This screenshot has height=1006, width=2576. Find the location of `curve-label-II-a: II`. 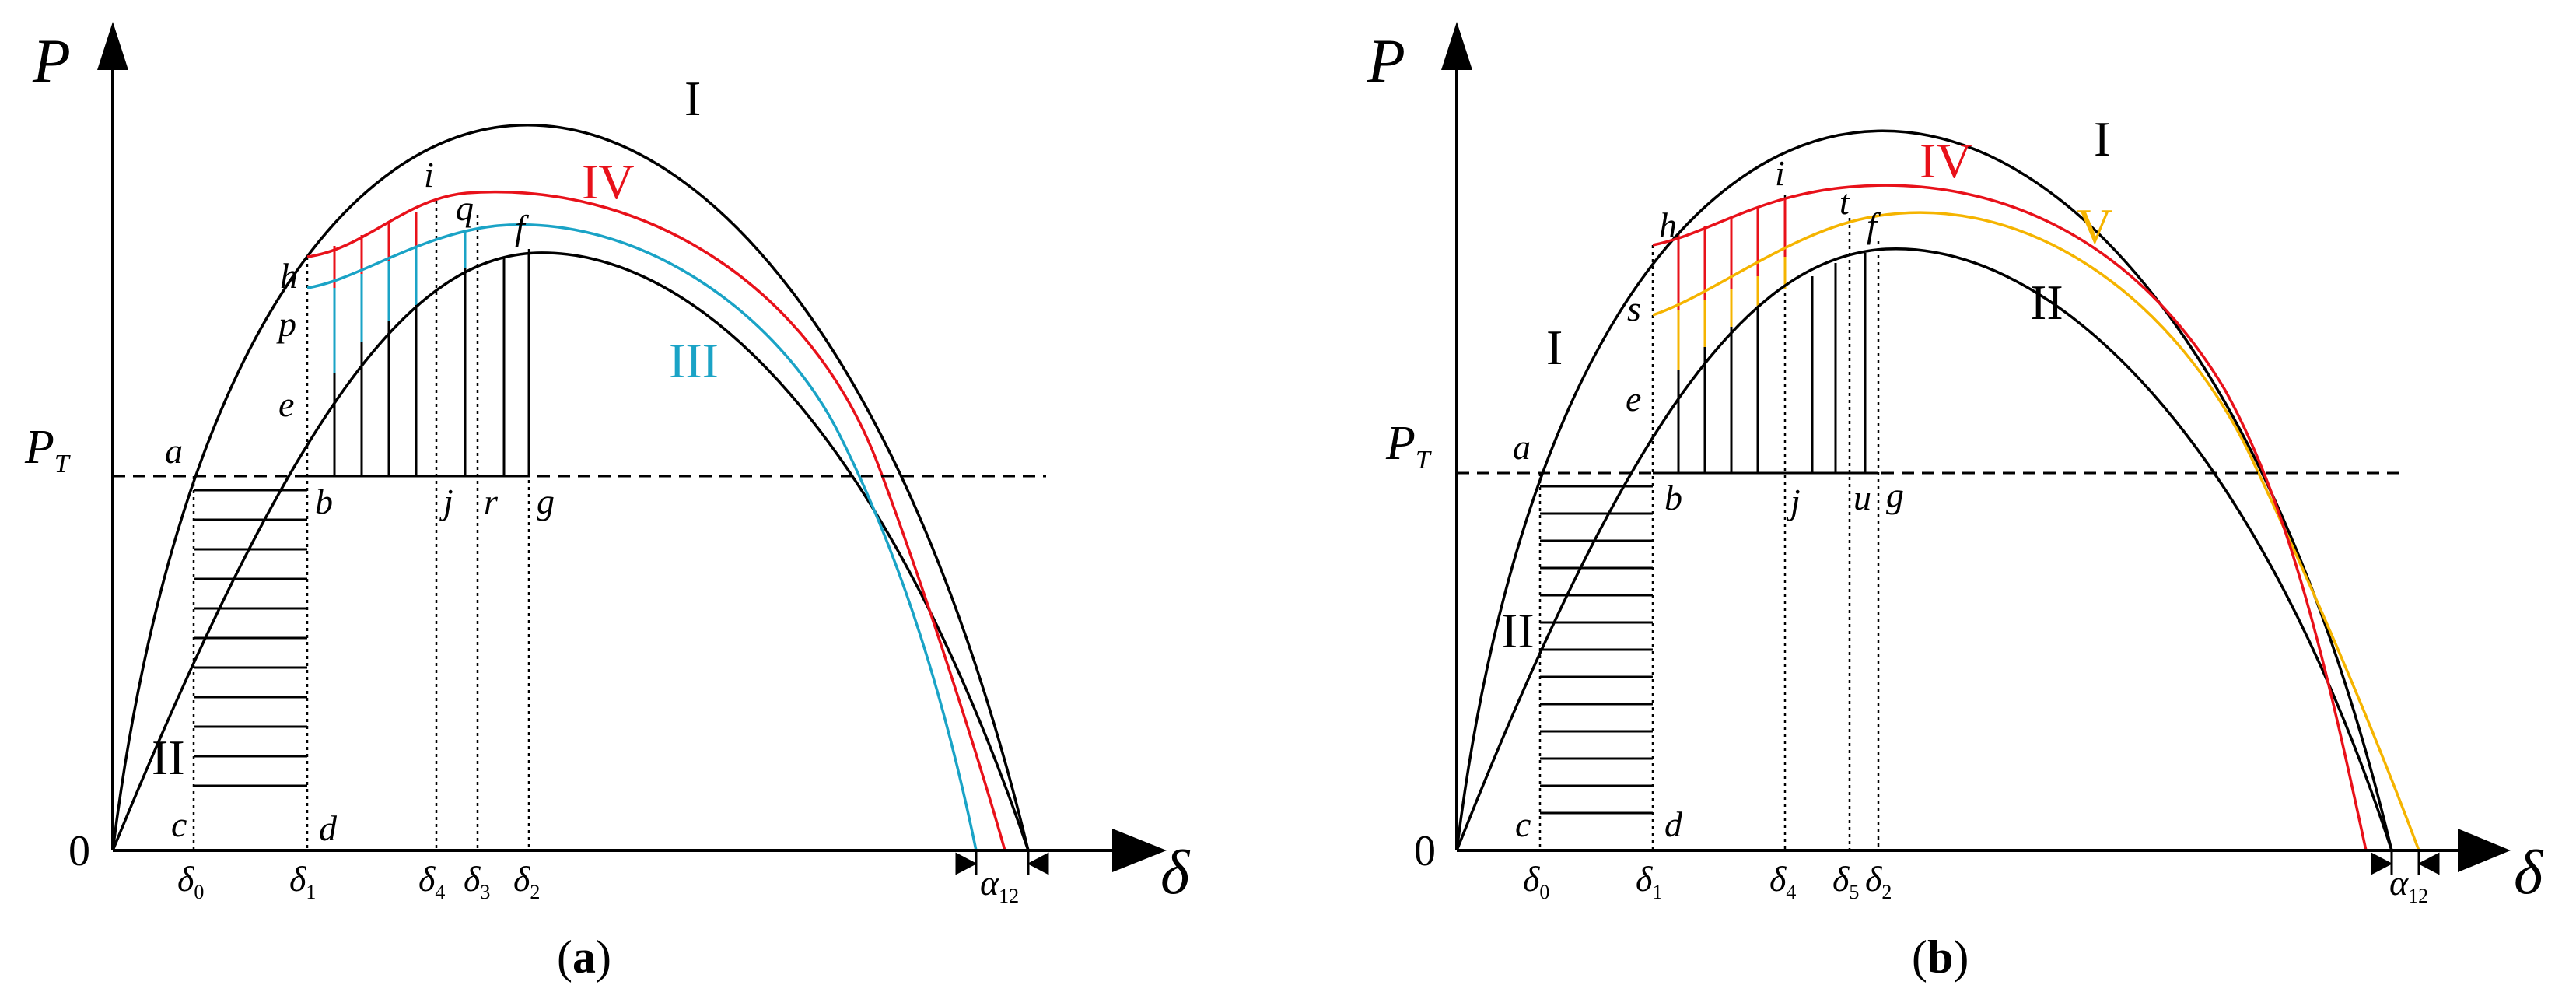

curve-label-II-a: II is located at coordinates (169, 757).